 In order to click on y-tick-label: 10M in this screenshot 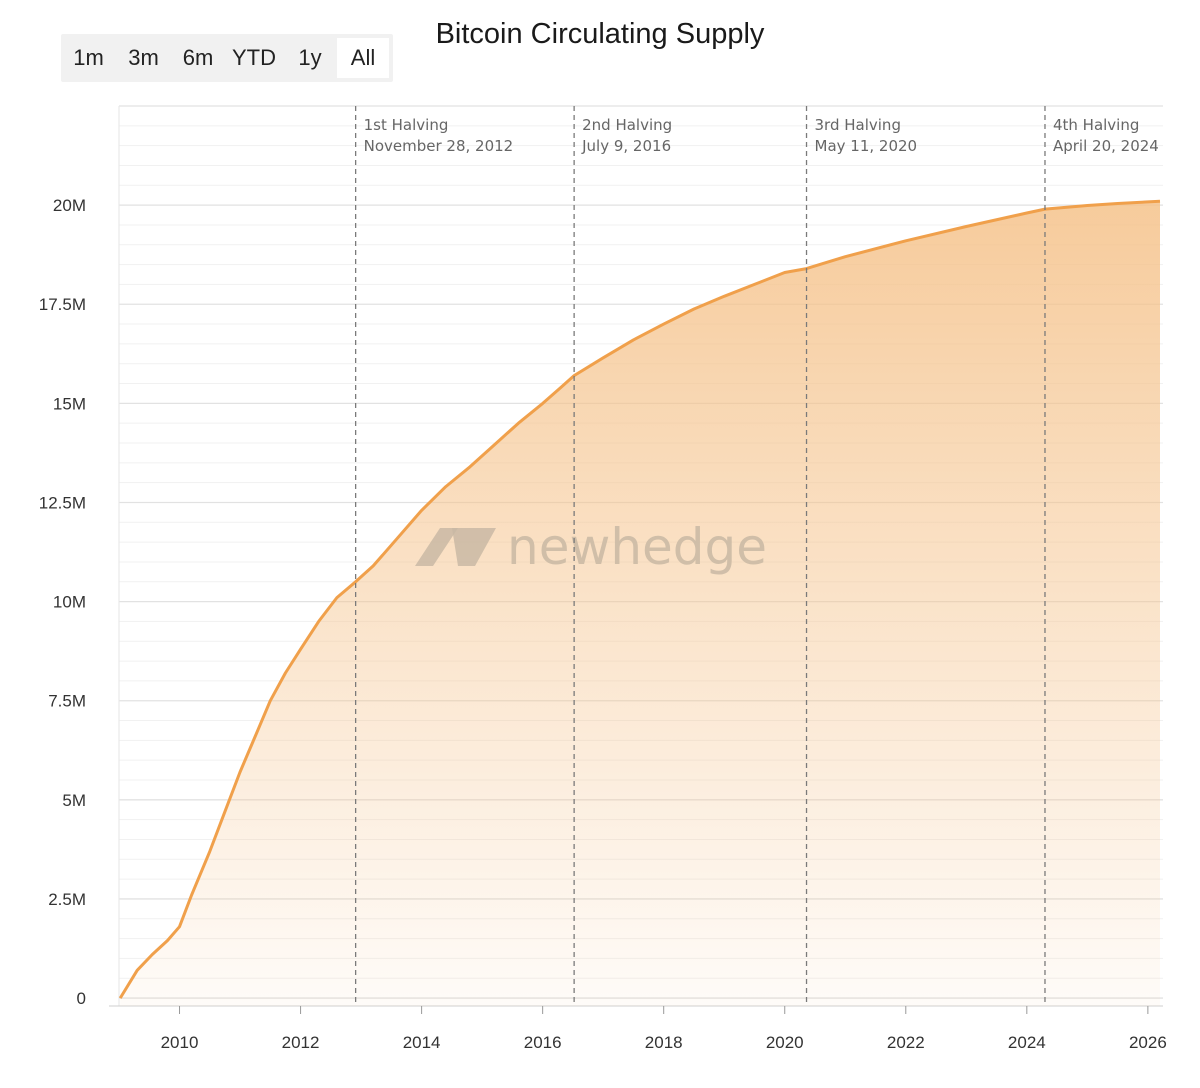, I will do `click(69, 602)`.